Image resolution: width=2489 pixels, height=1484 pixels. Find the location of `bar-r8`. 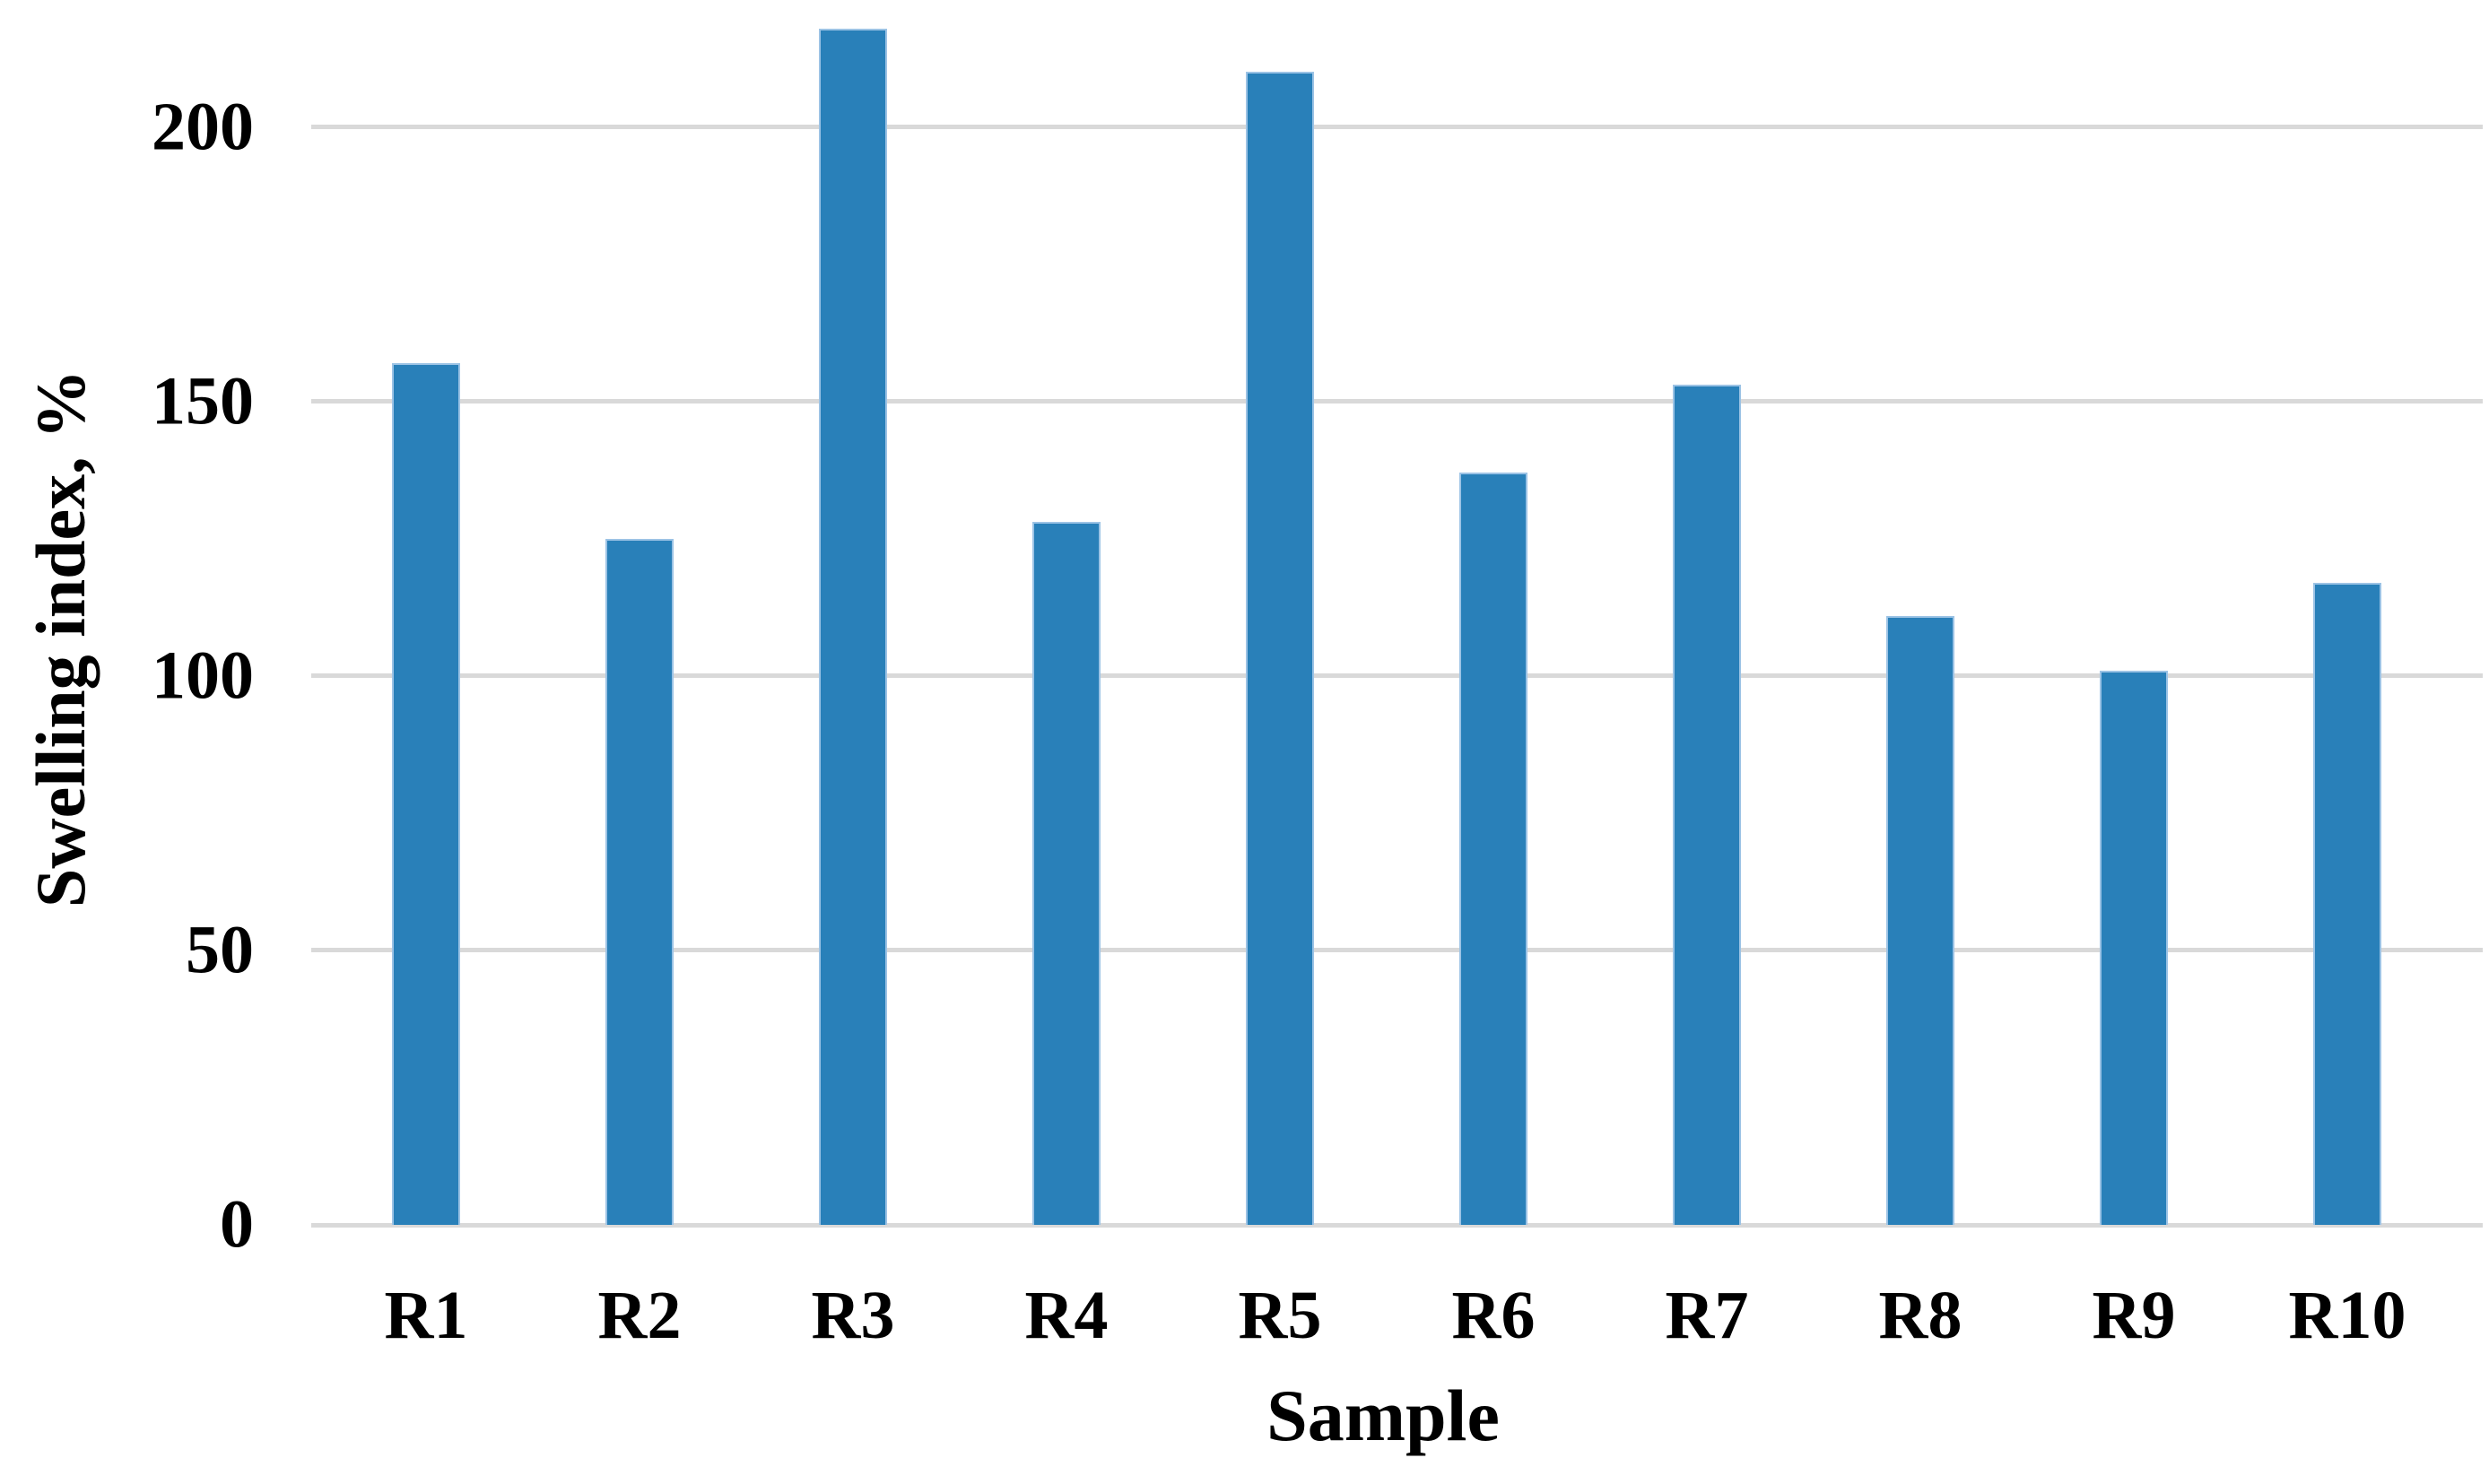

bar-r8 is located at coordinates (1920, 920).